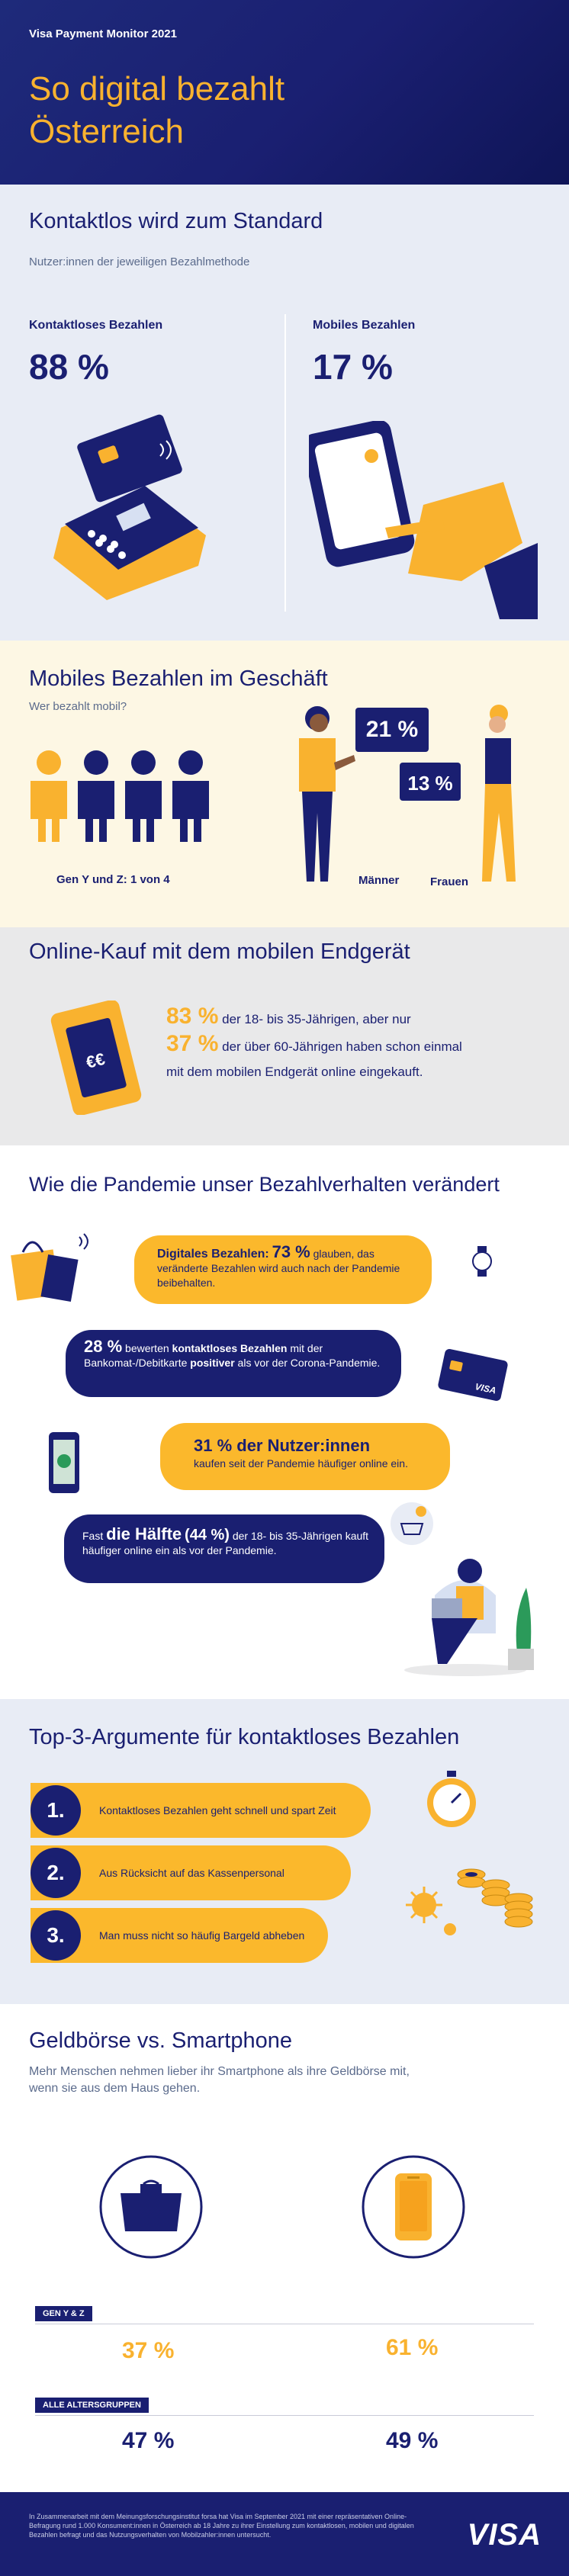 The width and height of the screenshot is (569, 2576). What do you see at coordinates (157, 89) in the screenshot?
I see `header-title-line1: So digital bezahlt` at bounding box center [157, 89].